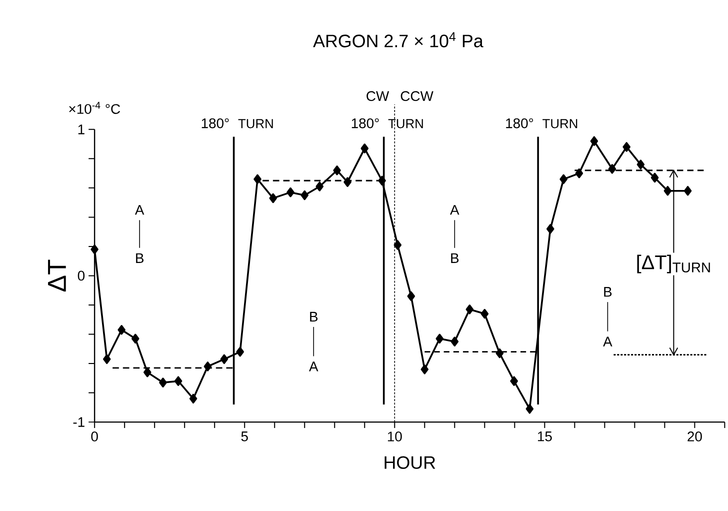  Describe the element at coordinates (81, 275) in the screenshot. I see `y-tick-label: 0` at that location.